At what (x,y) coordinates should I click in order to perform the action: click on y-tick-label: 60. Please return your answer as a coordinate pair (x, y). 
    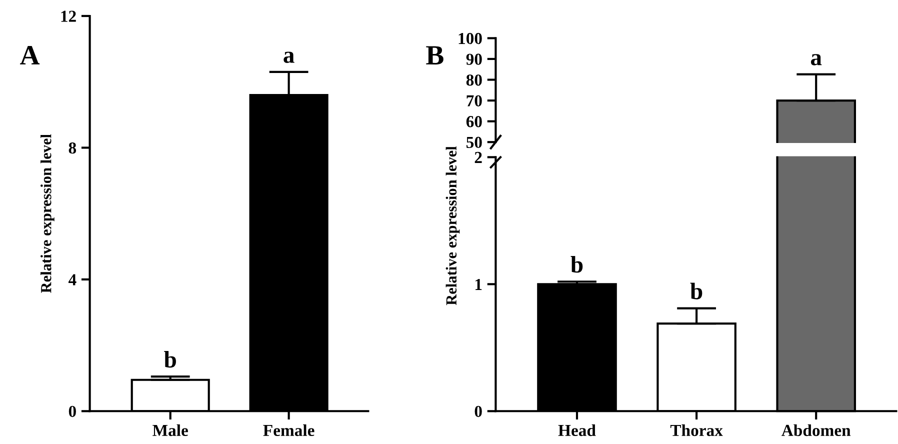
    Looking at the image, I should click on (474, 122).